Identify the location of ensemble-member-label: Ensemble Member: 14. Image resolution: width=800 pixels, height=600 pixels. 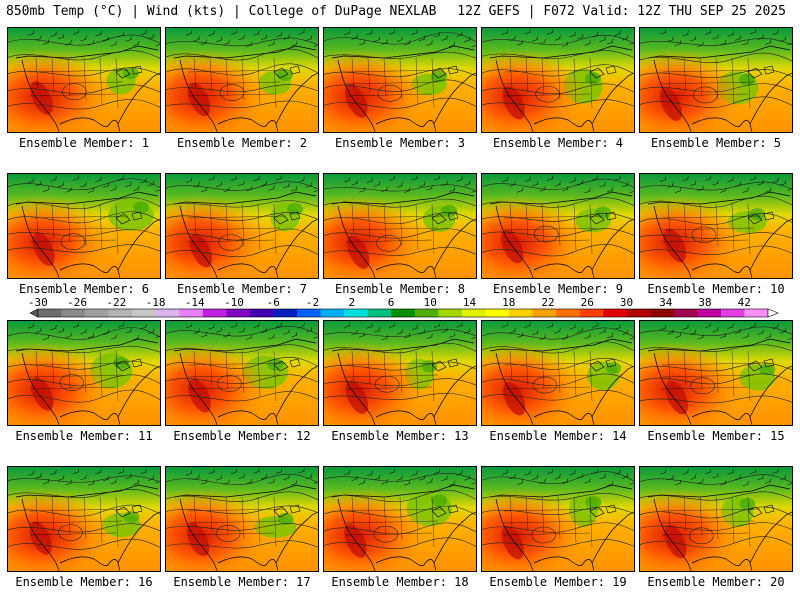
(558, 436).